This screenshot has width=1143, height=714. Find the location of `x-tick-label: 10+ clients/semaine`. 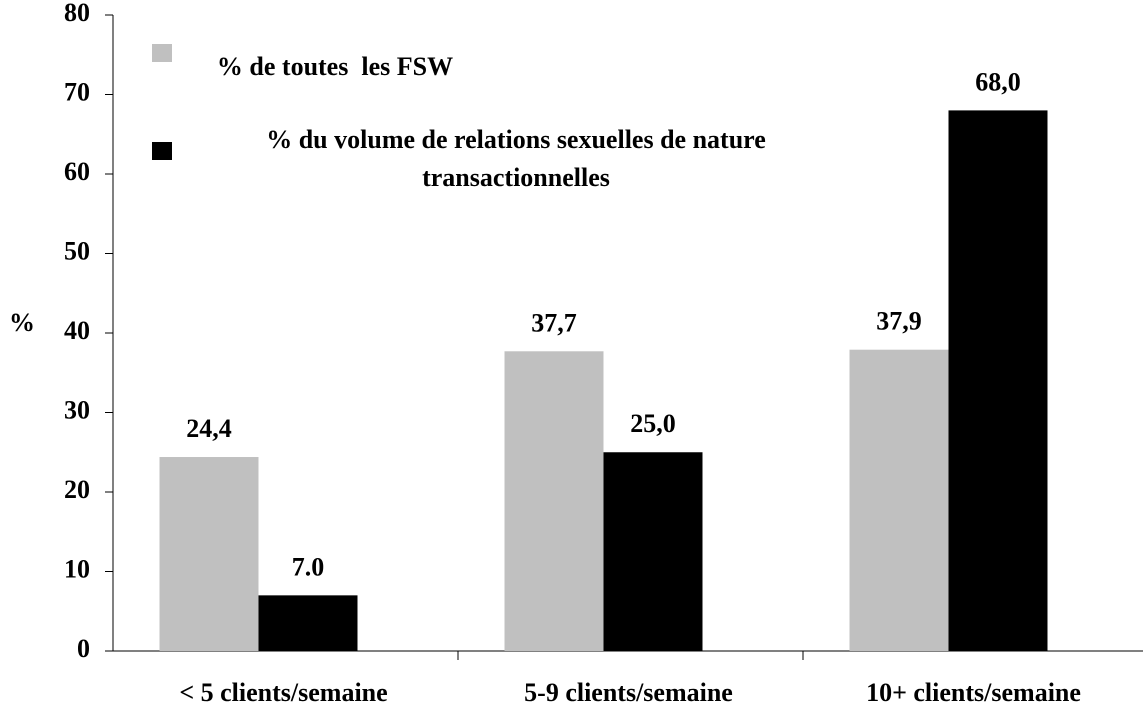

x-tick-label: 10+ clients/semaine is located at coordinates (973, 692).